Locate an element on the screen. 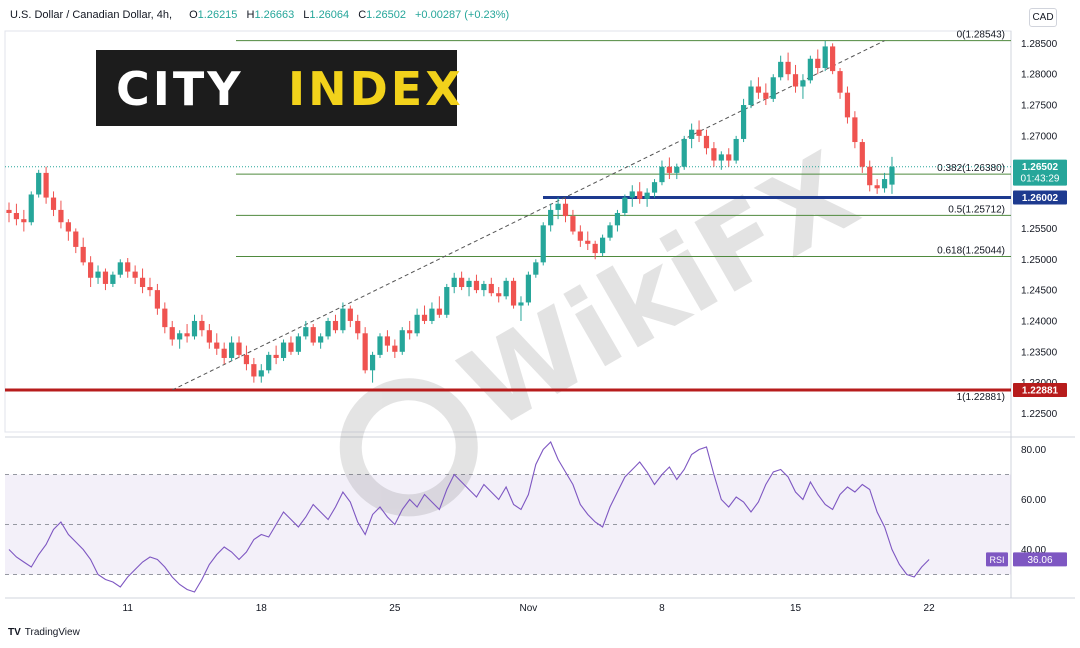  rsi-label-text: RSI is located at coordinates (996, 560).